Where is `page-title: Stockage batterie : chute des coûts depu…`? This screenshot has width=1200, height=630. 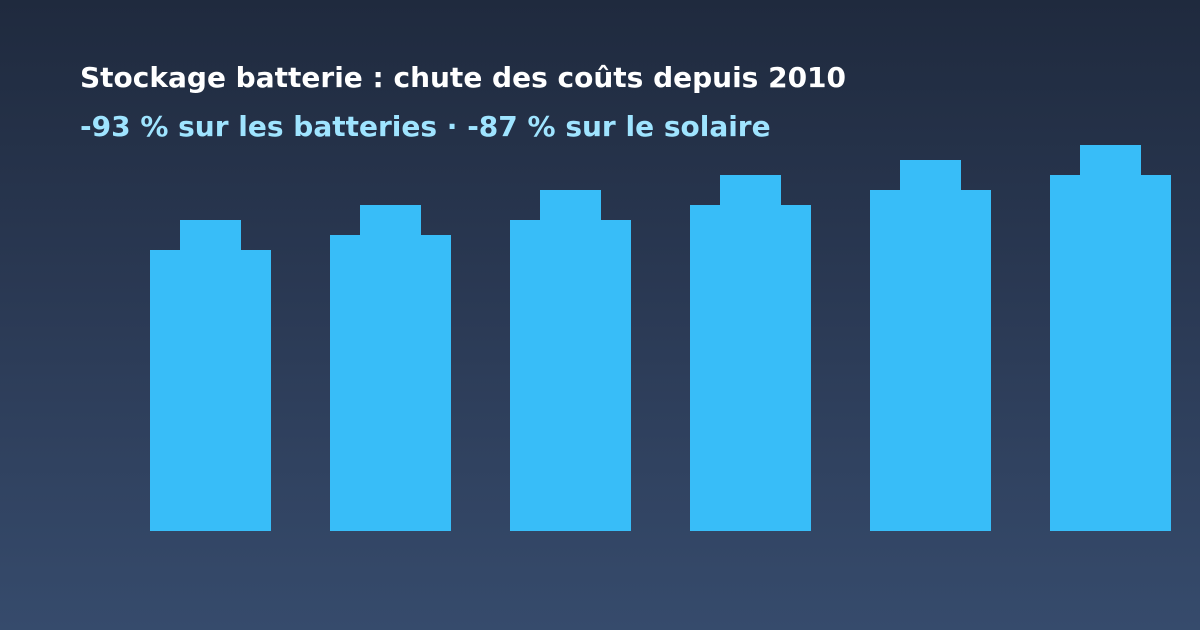
page-title: Stockage batterie : chute des coûts depu… is located at coordinates (463, 77).